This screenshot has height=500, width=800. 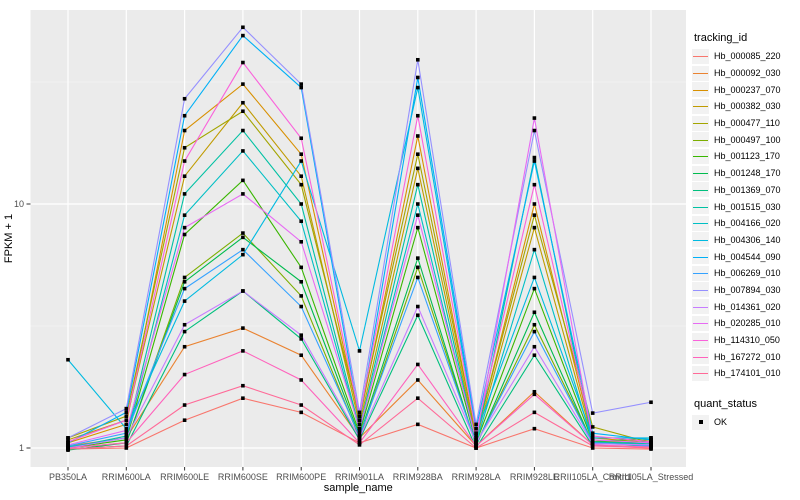 I want to click on legend-item-Hb_000382_030: Hb_000382_030, so click(x=736, y=106).